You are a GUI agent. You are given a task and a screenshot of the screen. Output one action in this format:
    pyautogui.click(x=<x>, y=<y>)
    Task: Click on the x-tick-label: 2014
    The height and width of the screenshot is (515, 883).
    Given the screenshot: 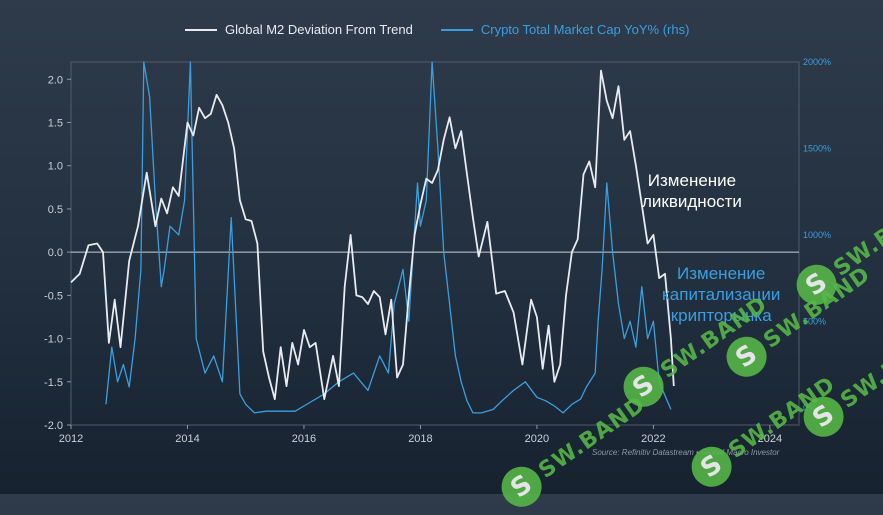 What is the action you would take?
    pyautogui.click(x=187, y=439)
    